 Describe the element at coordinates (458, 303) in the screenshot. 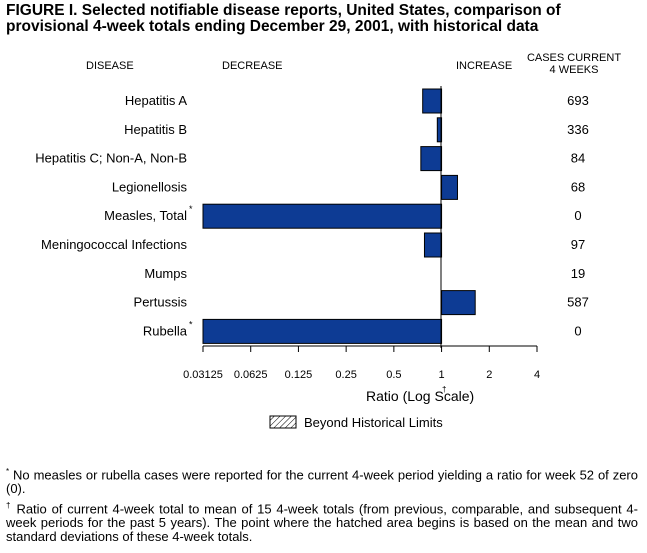

I see `bar-pertussis` at that location.